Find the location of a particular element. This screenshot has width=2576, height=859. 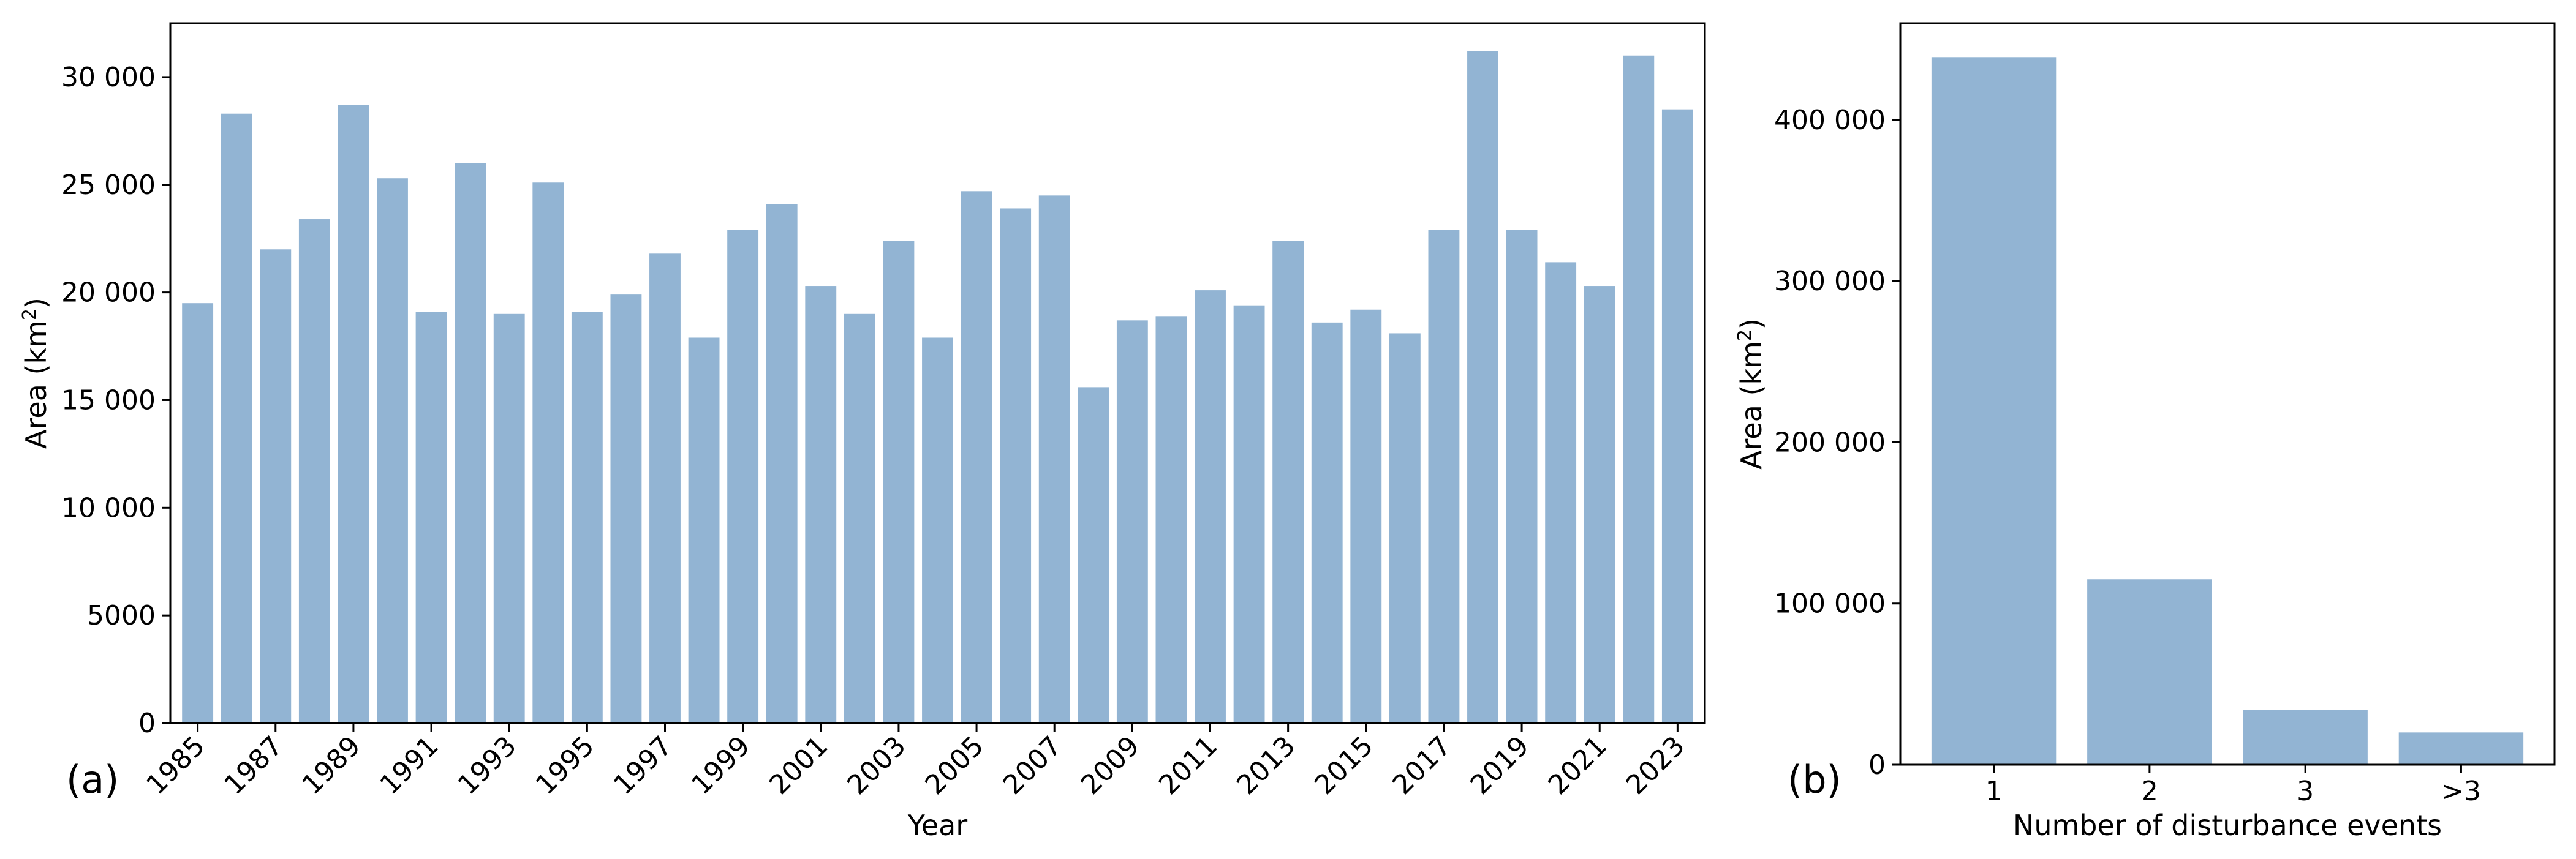

x-tick-label: 2021 is located at coordinates (1578, 766).